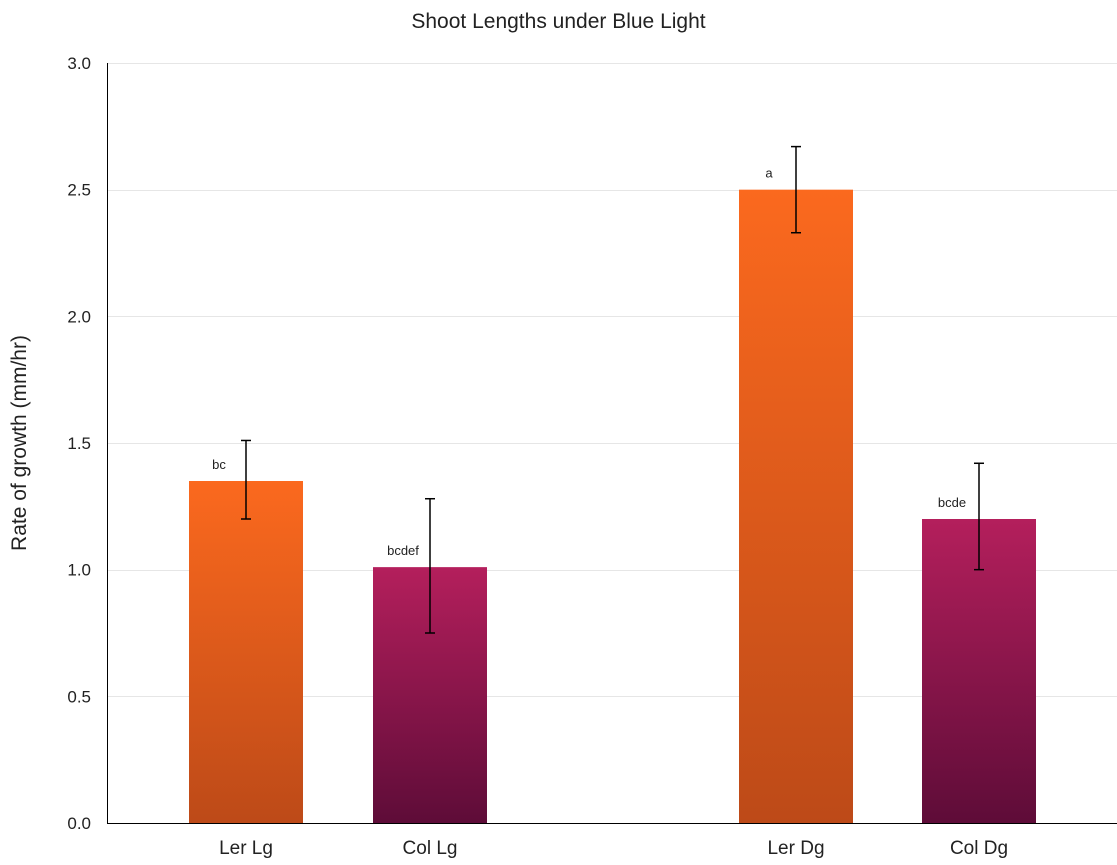 This screenshot has height=865, width=1117. I want to click on x-tick-label: Col Lg, so click(430, 848).